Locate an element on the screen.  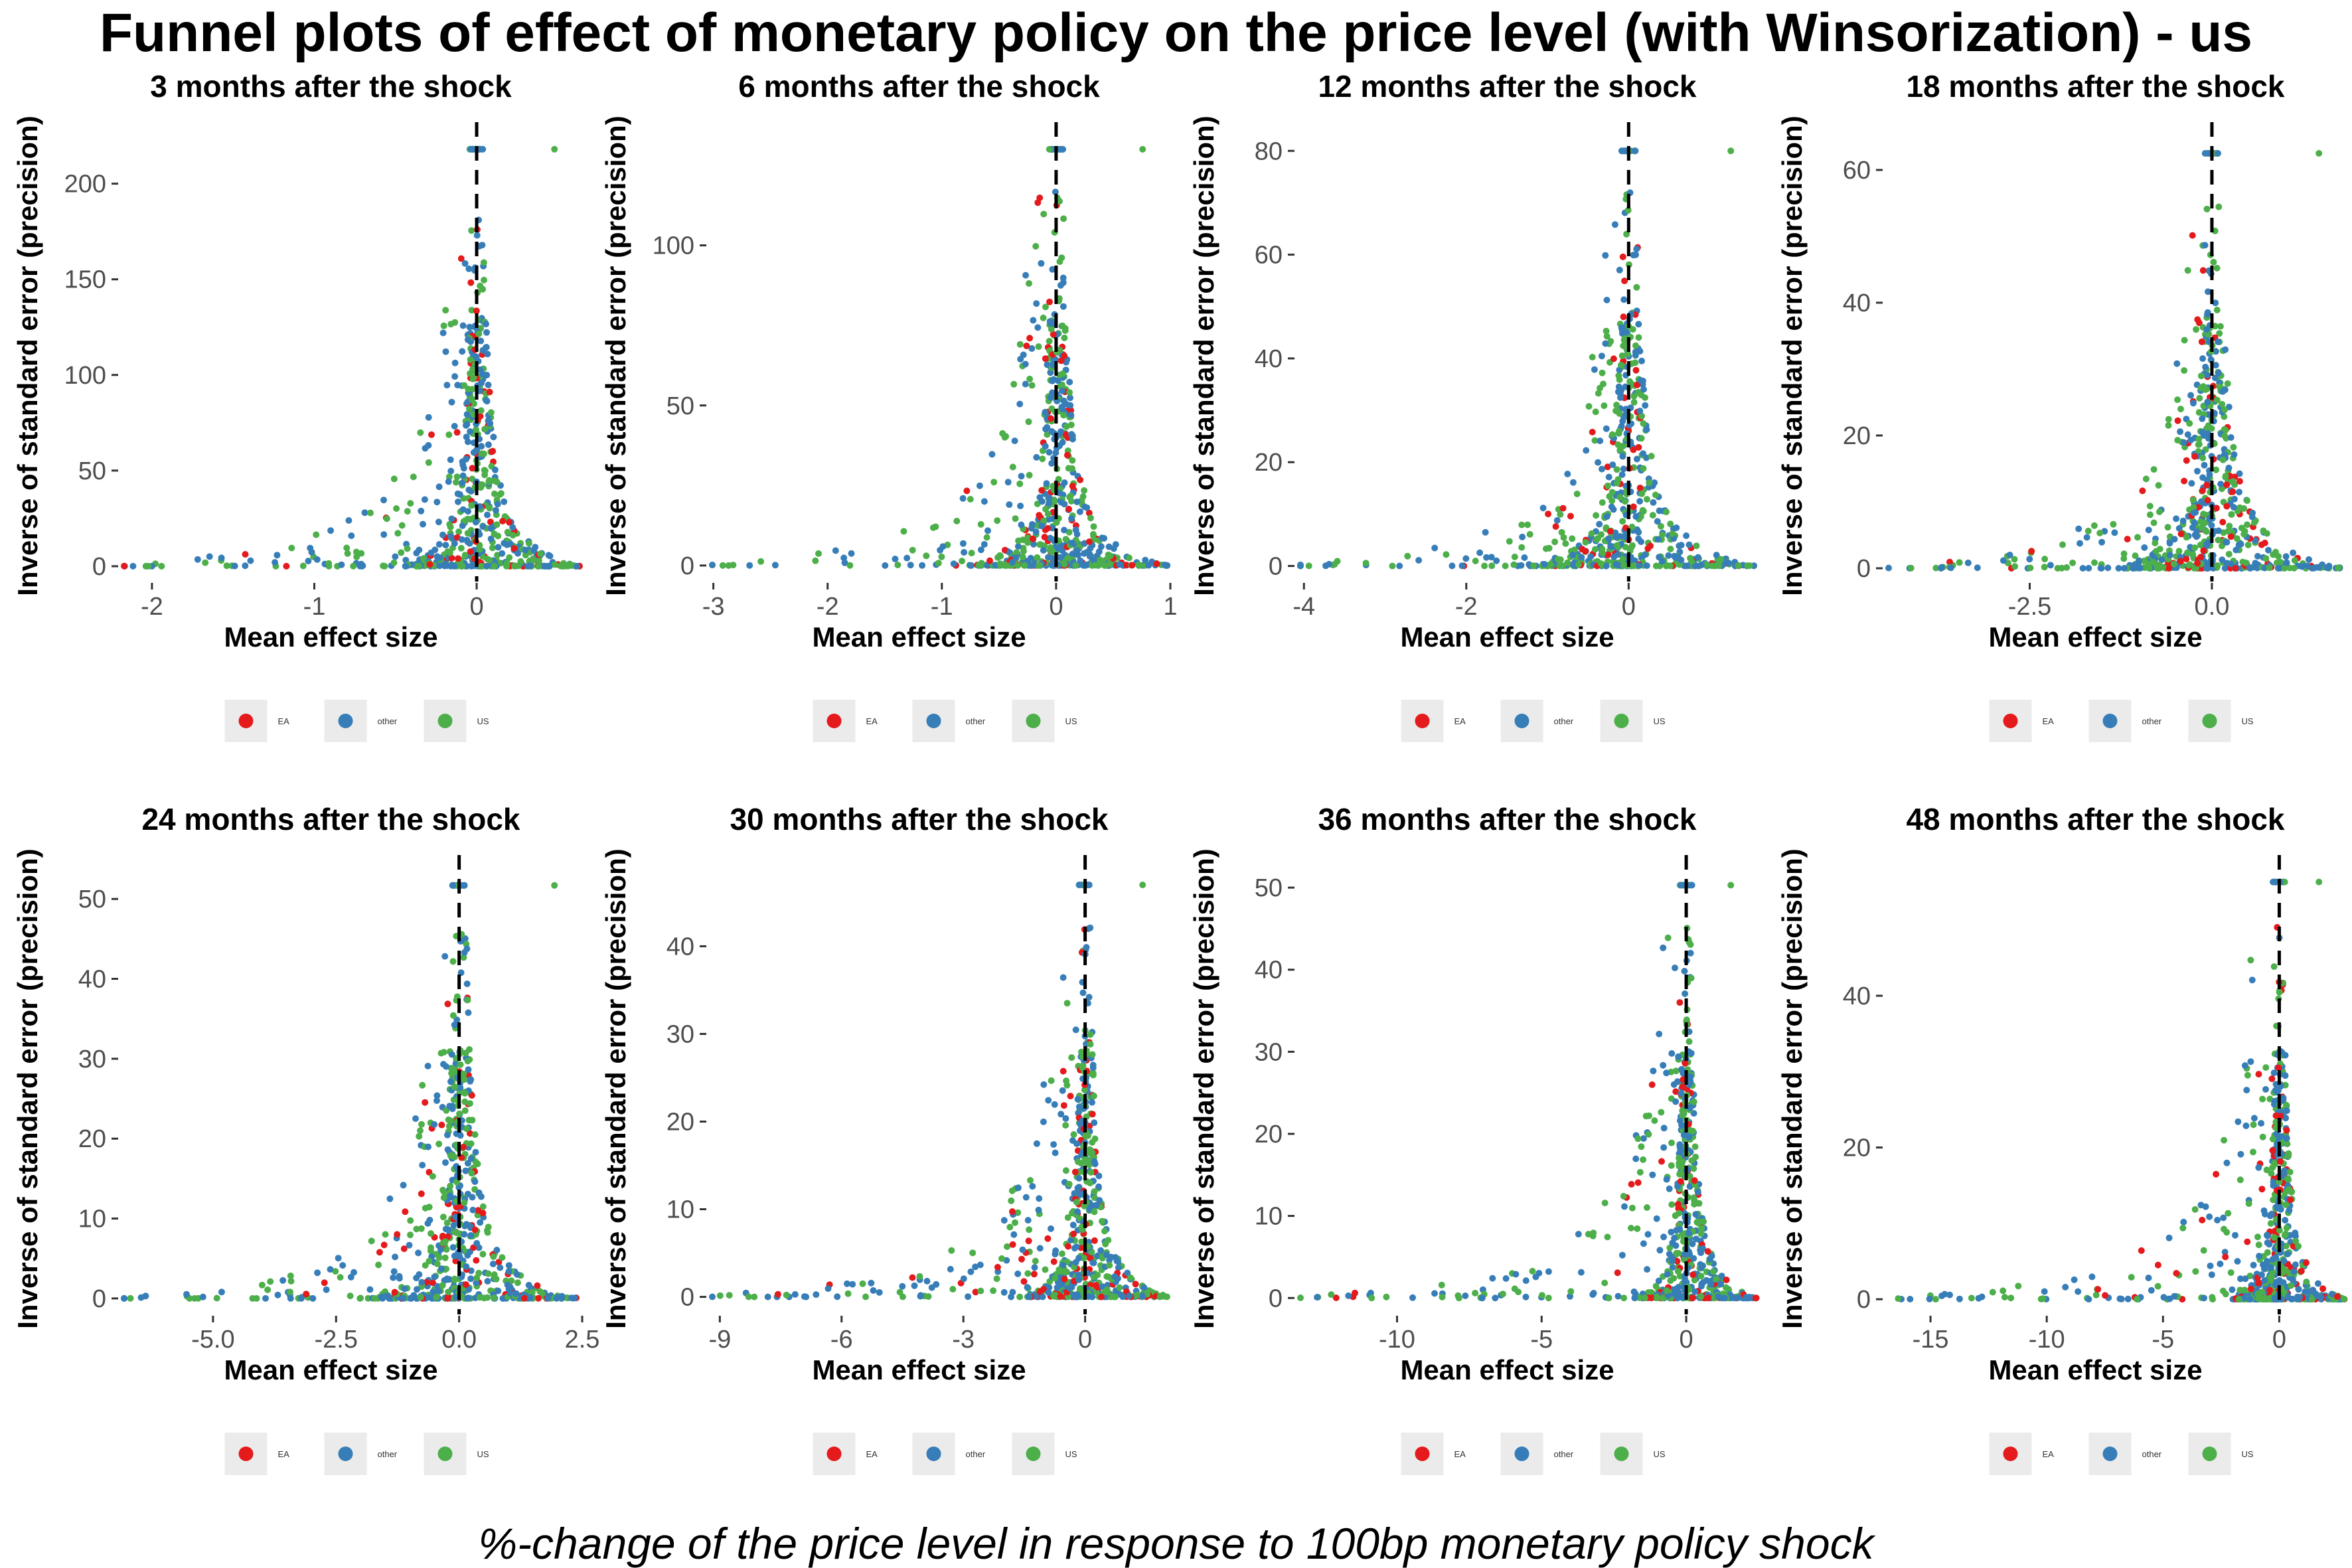
panel-title: 6 months after the shock is located at coordinates (919, 86).